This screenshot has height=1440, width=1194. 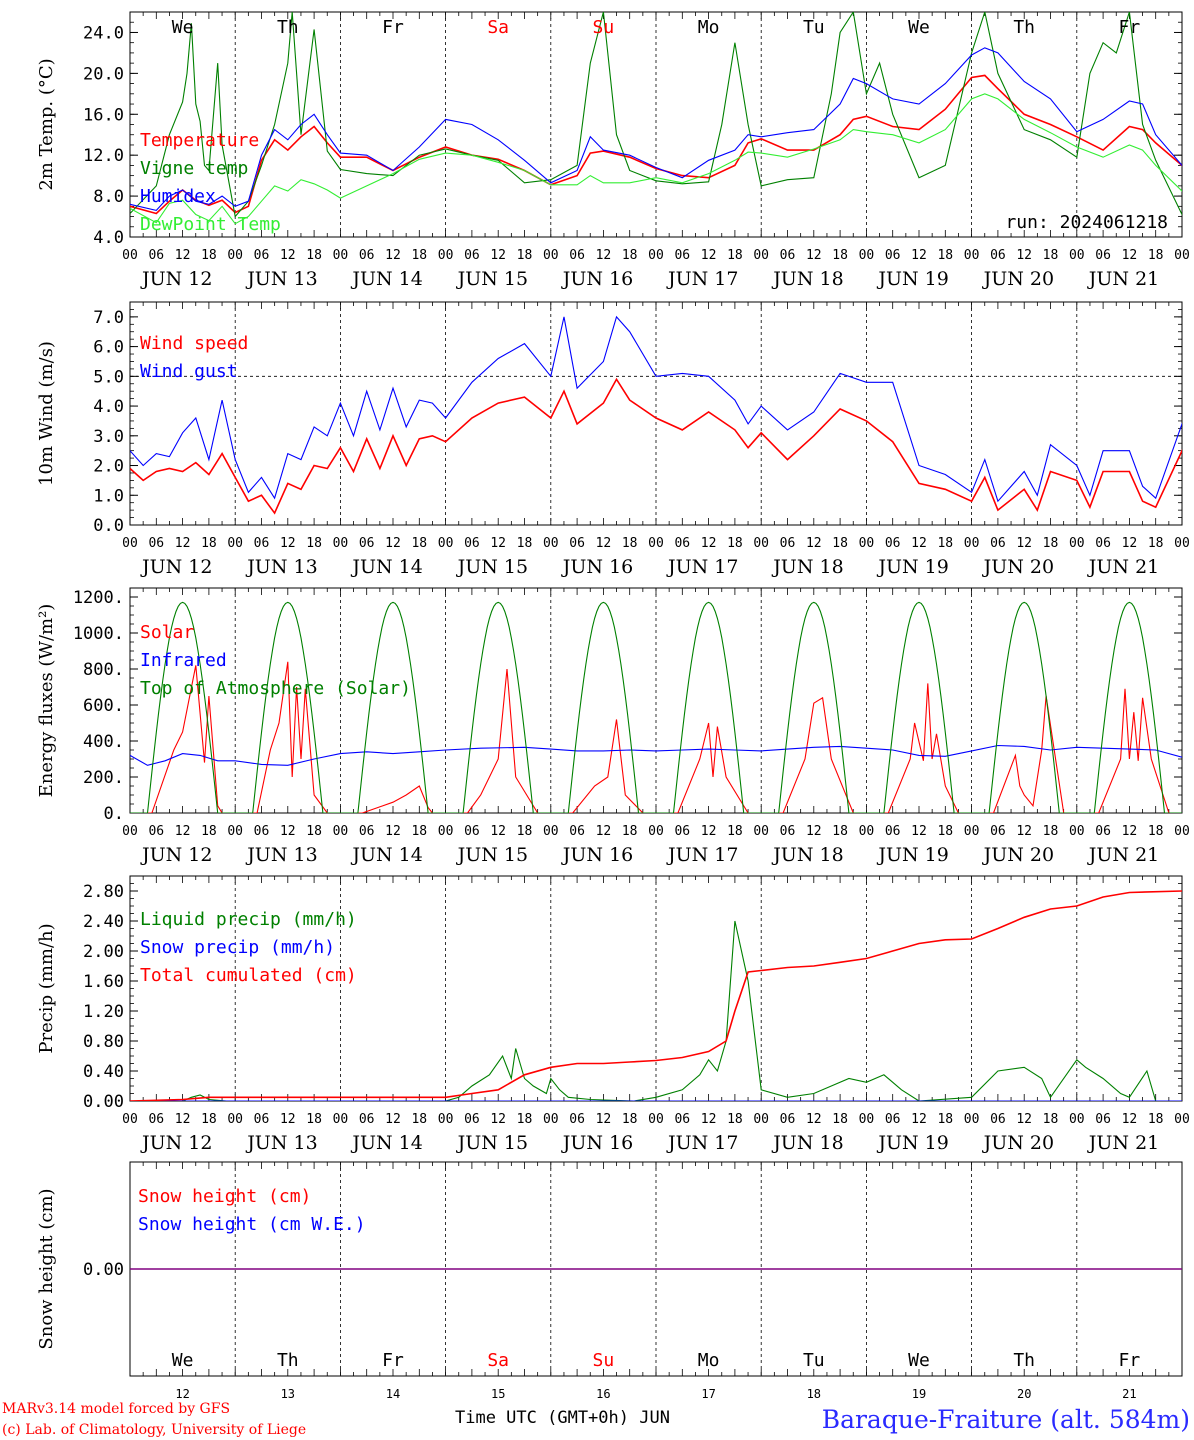 What do you see at coordinates (108, 437) in the screenshot?
I see `y-tick-label: 3.0` at bounding box center [108, 437].